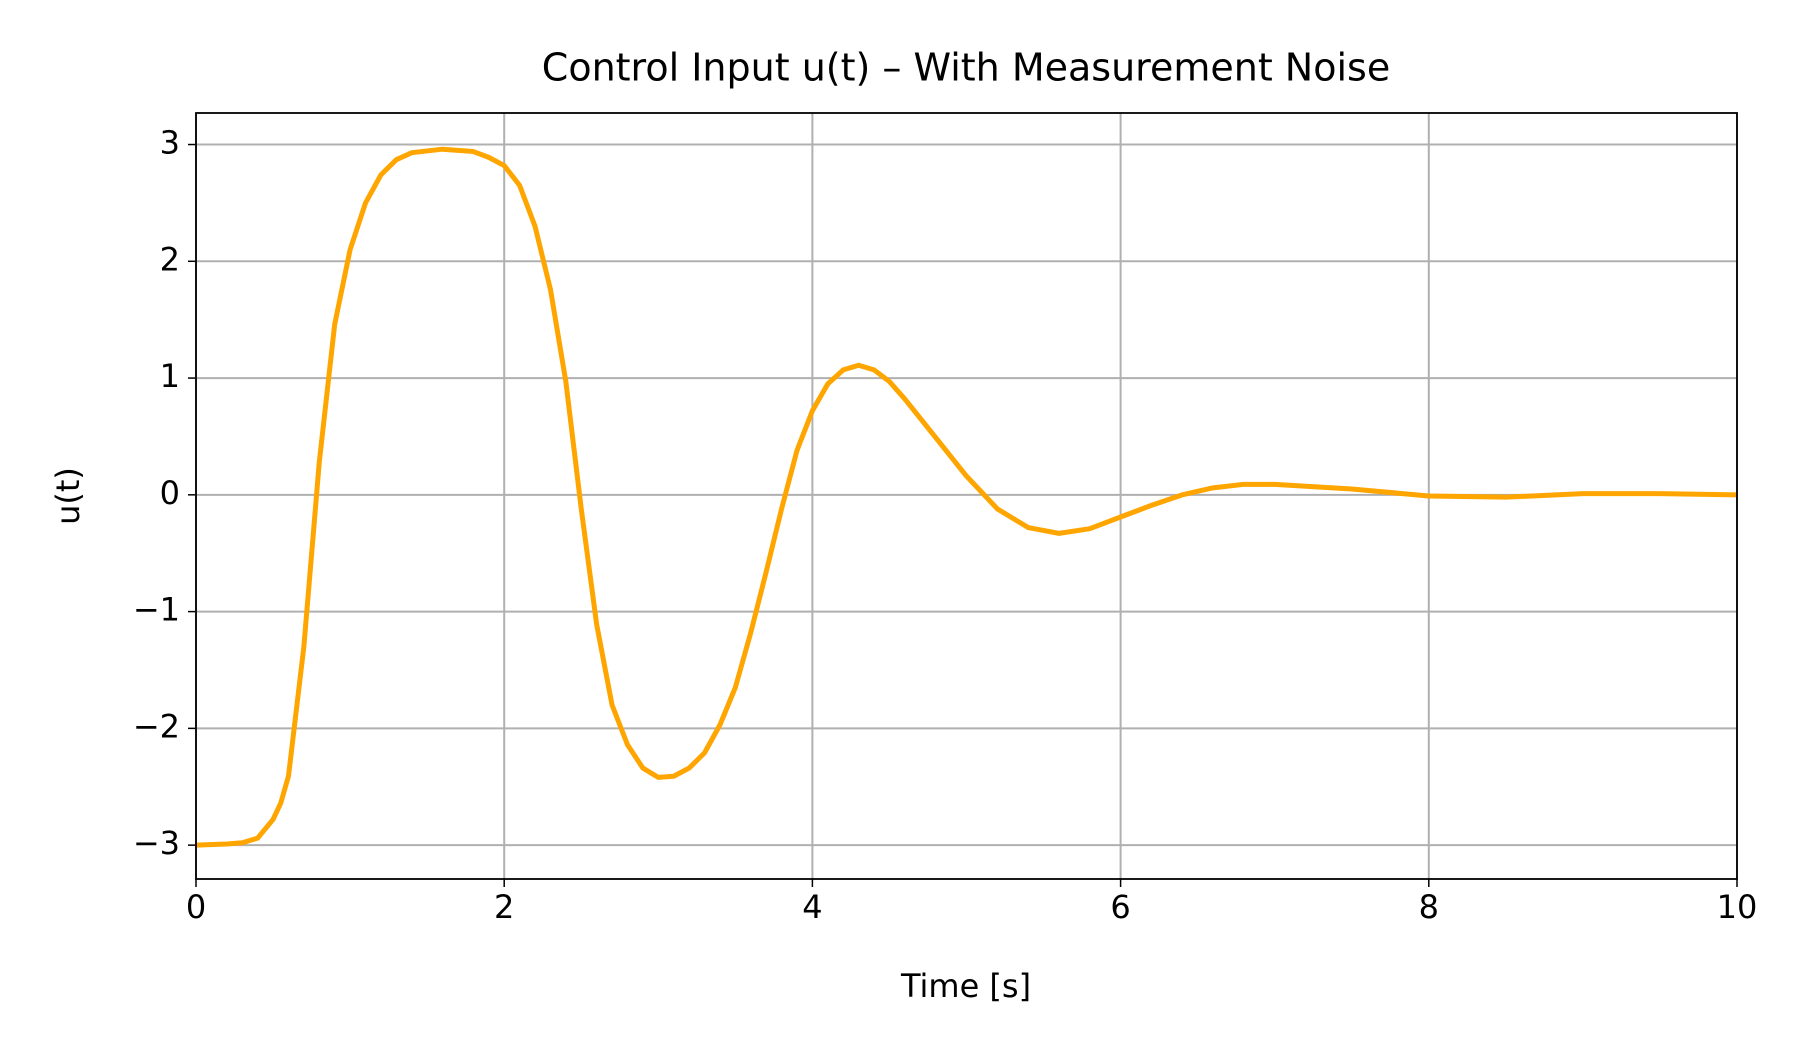  What do you see at coordinates (170, 259) in the screenshot?
I see `y-tick-label: 2` at bounding box center [170, 259].